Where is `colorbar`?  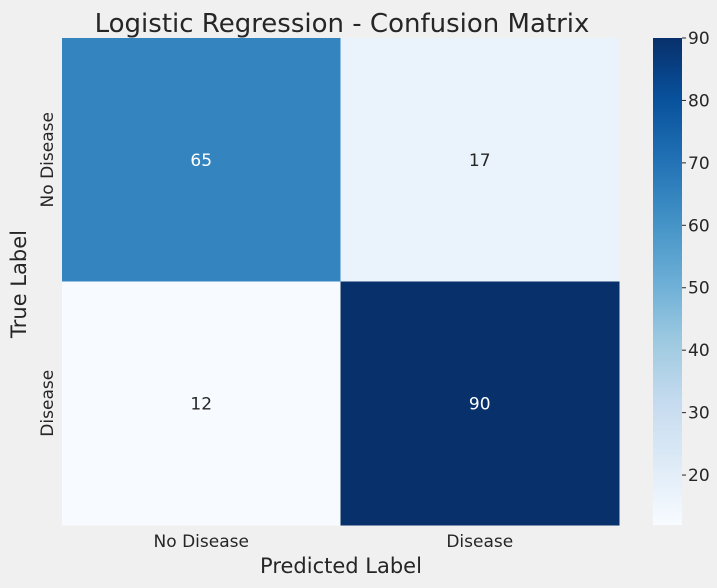
colorbar is located at coordinates (667, 281).